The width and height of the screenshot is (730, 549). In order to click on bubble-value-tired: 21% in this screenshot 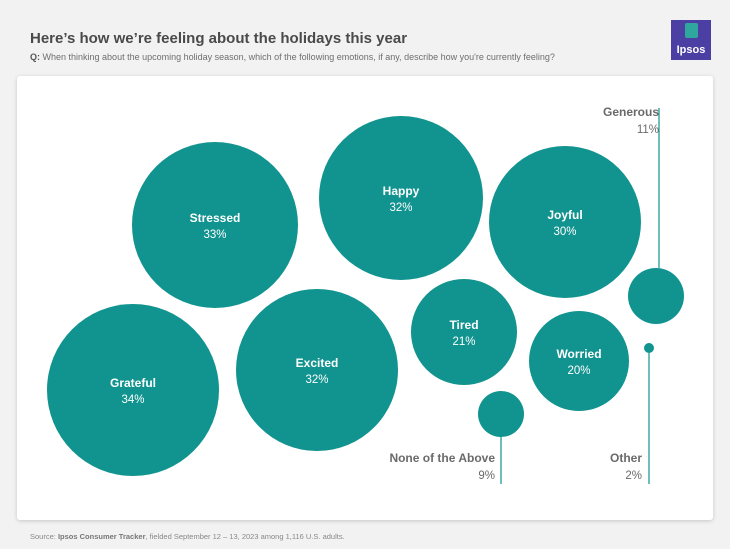, I will do `click(463, 342)`.